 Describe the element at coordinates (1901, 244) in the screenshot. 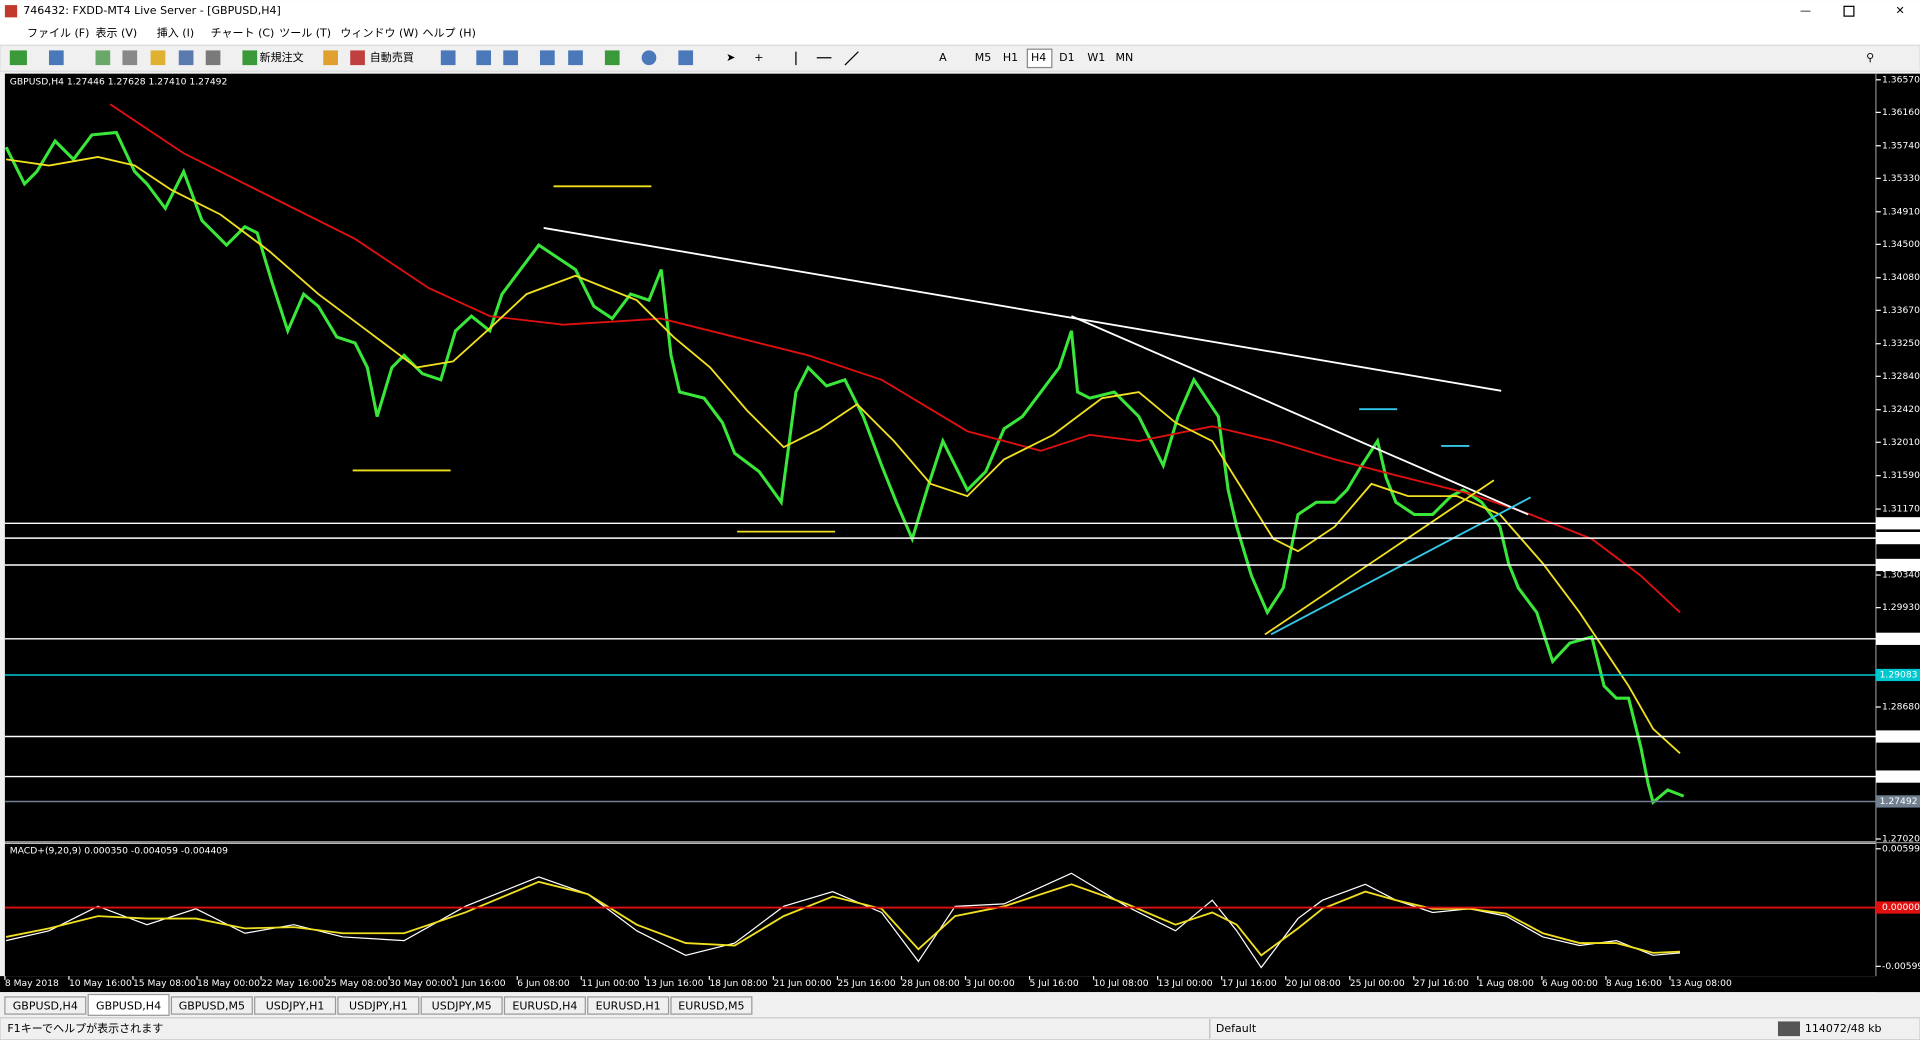

I see `price-tick-label: 1.34500` at that location.